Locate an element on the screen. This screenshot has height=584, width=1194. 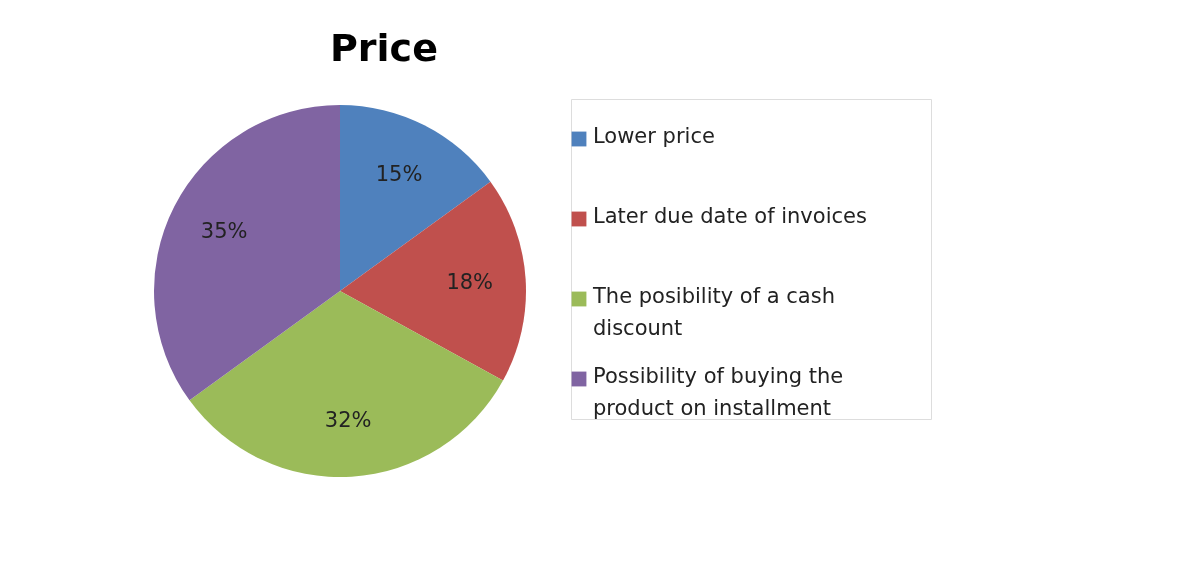
data-label: 35% is located at coordinates (224, 230).